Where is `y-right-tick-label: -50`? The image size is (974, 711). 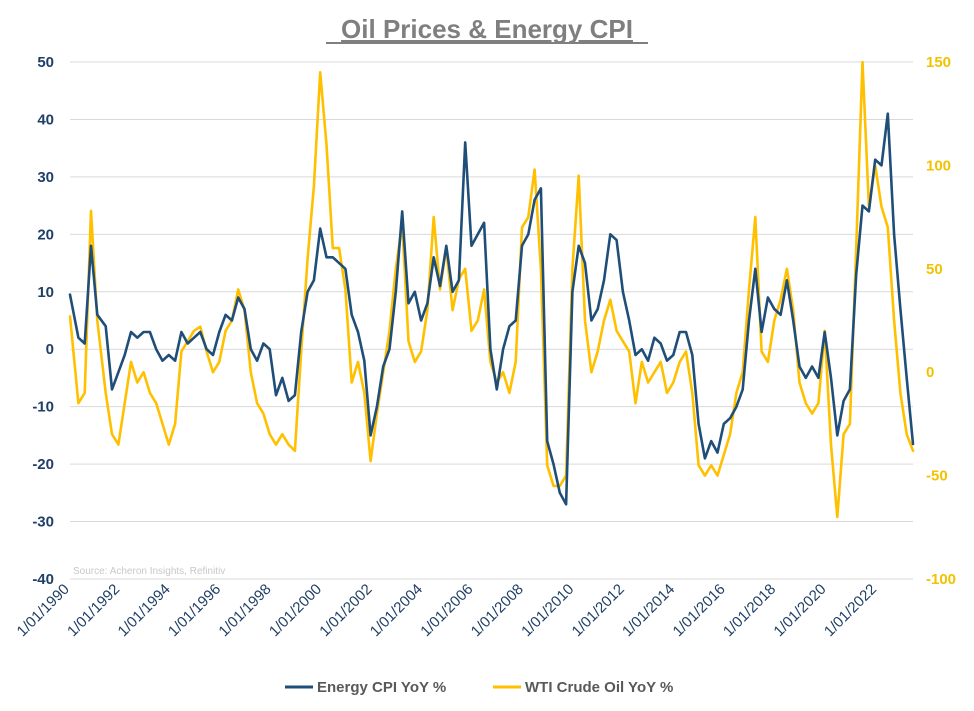 y-right-tick-label: -50 is located at coordinates (937, 476).